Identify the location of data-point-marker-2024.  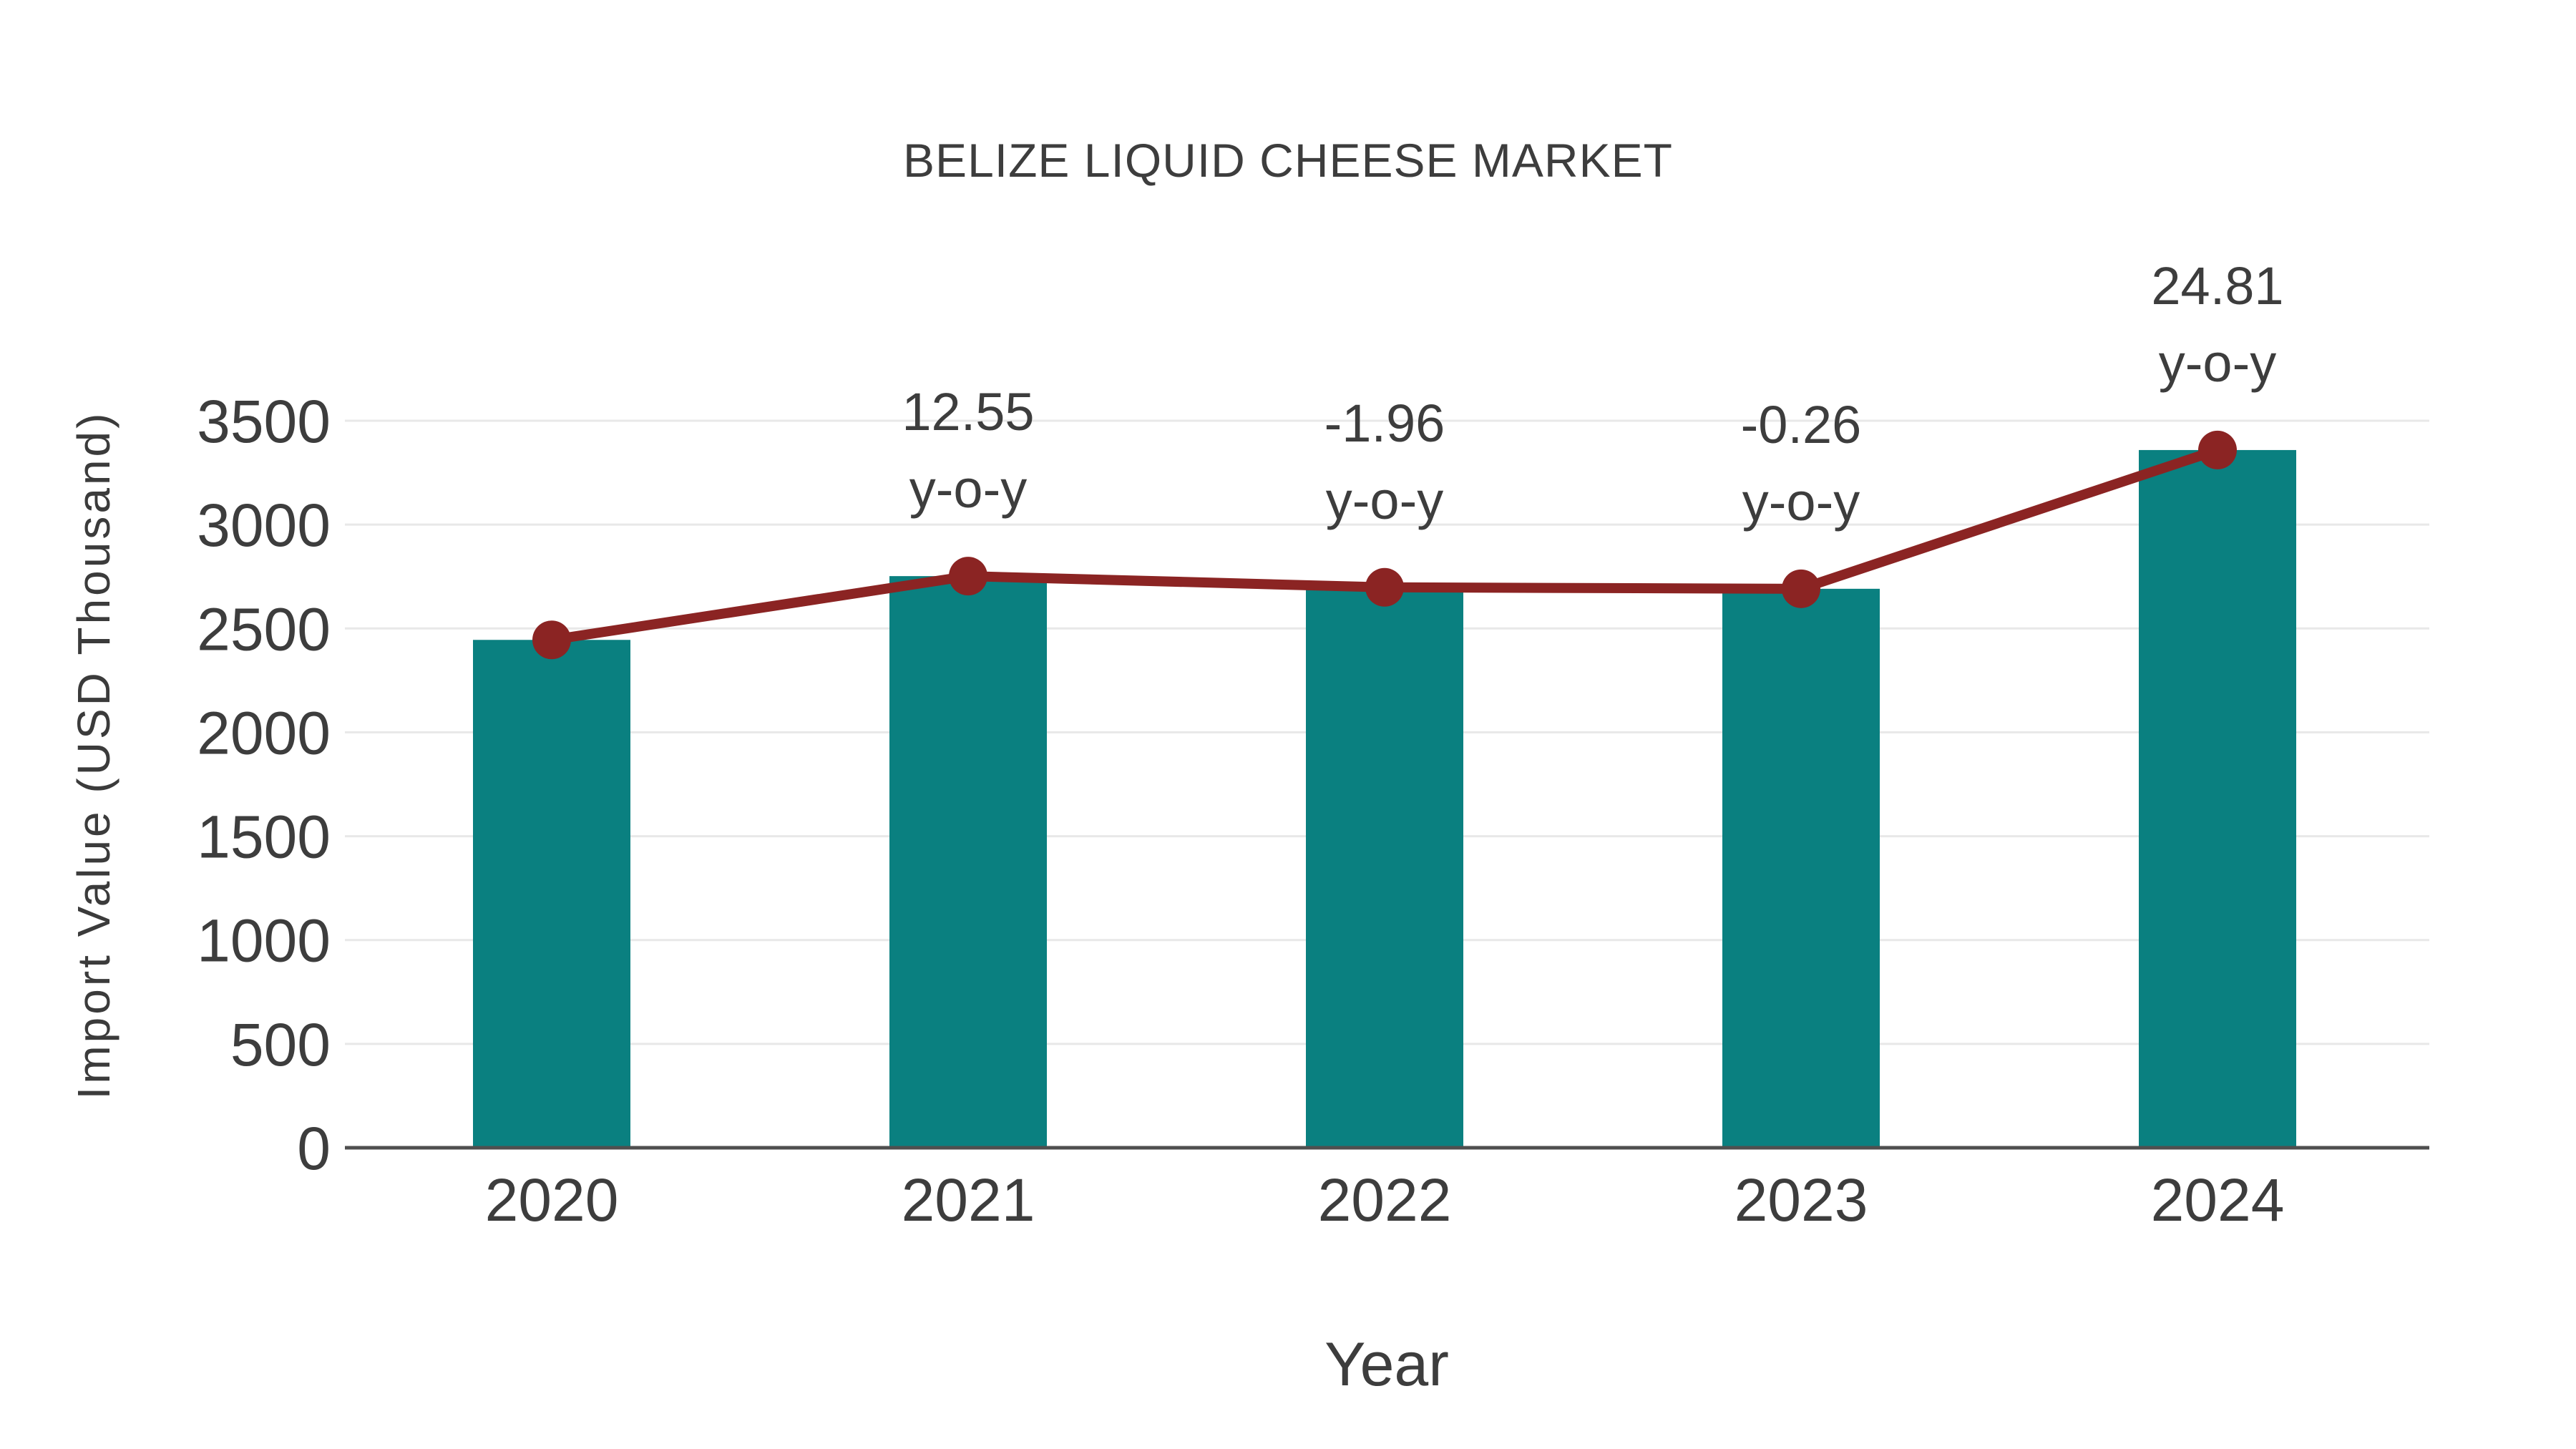
(2217, 449).